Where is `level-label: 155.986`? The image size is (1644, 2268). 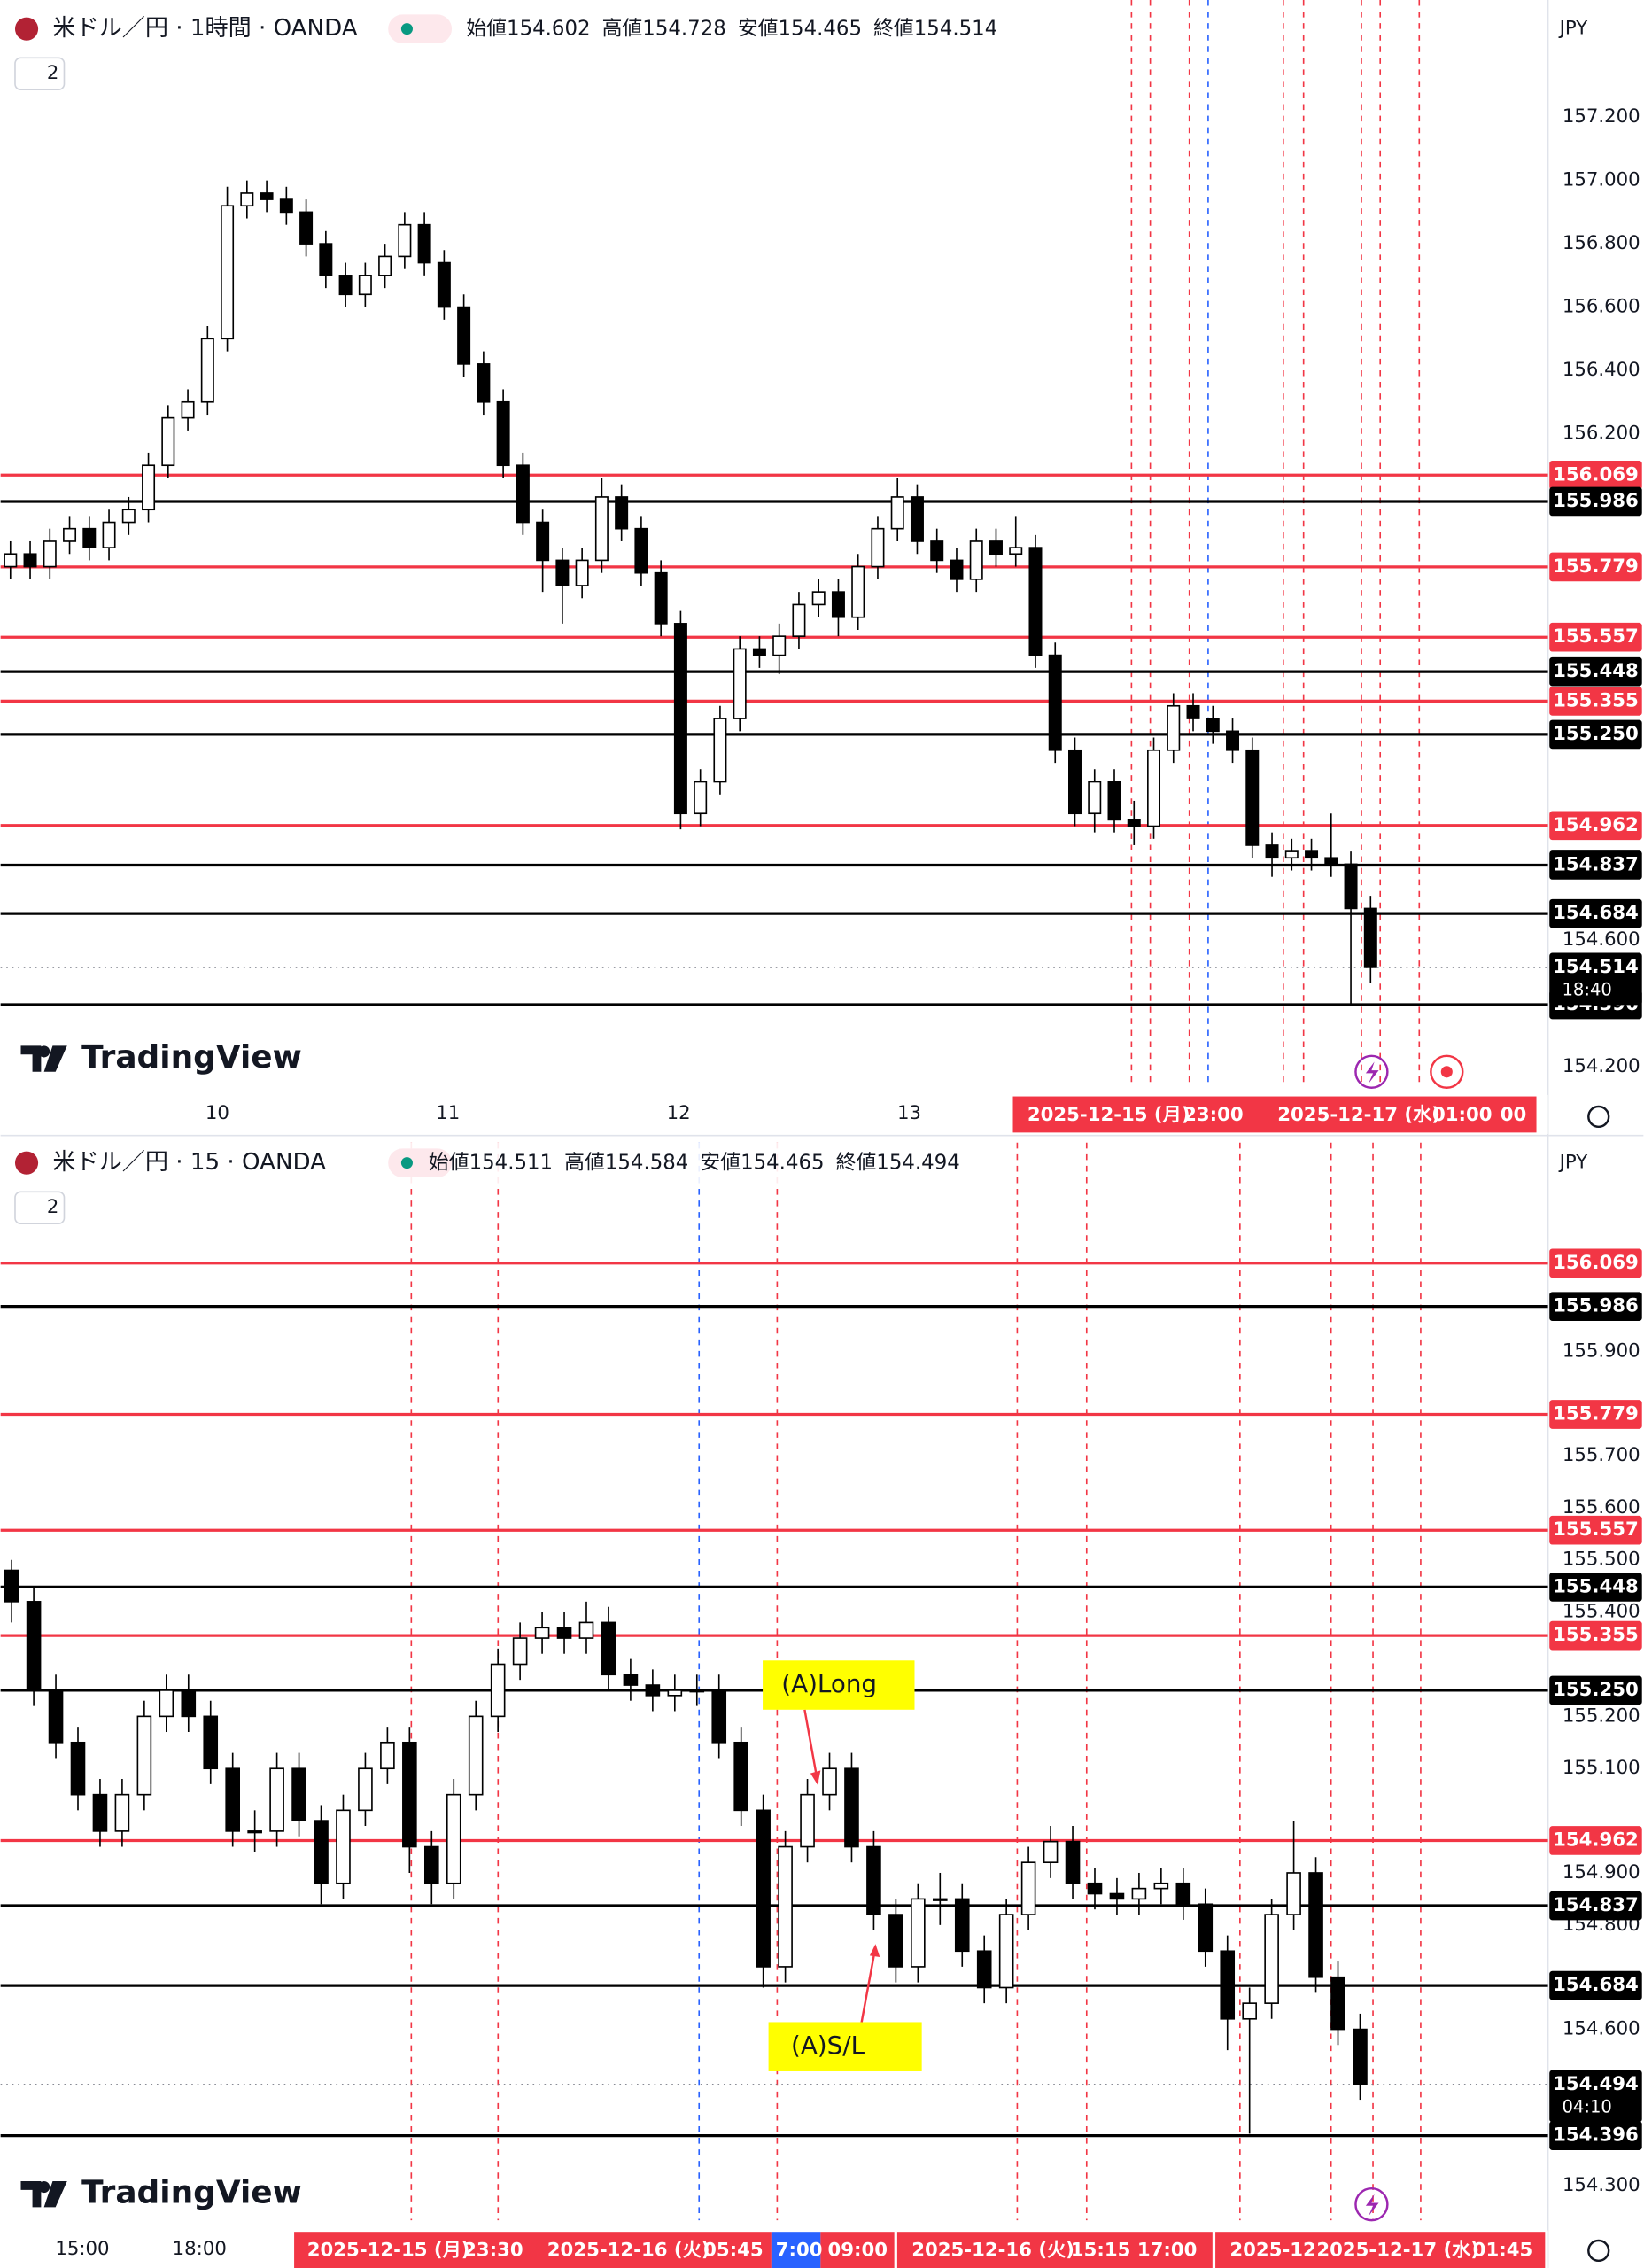 level-label: 155.986 is located at coordinates (1596, 501).